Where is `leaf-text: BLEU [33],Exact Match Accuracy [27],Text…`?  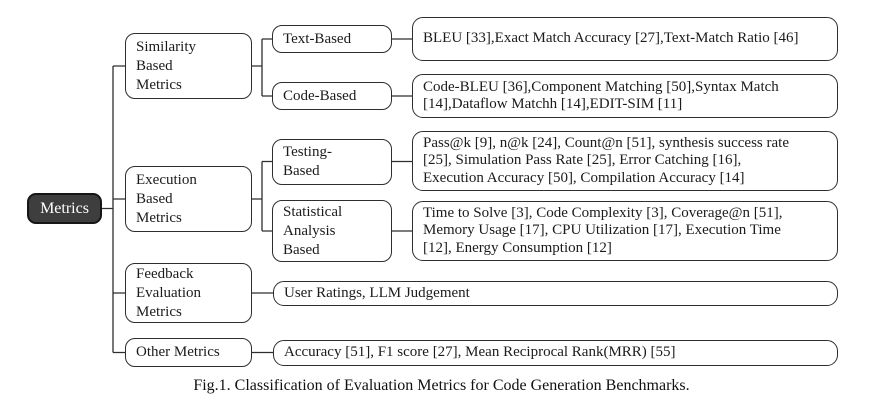 leaf-text: BLEU [33],Exact Match Accuracy [27],Text… is located at coordinates (611, 38).